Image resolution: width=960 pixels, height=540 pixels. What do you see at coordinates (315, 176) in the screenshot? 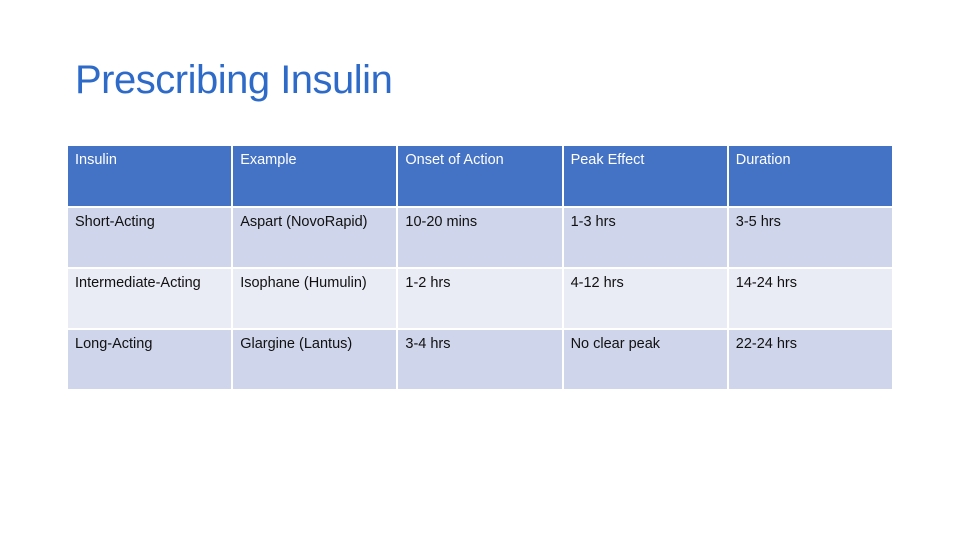
I see `header-example: Example` at bounding box center [315, 176].